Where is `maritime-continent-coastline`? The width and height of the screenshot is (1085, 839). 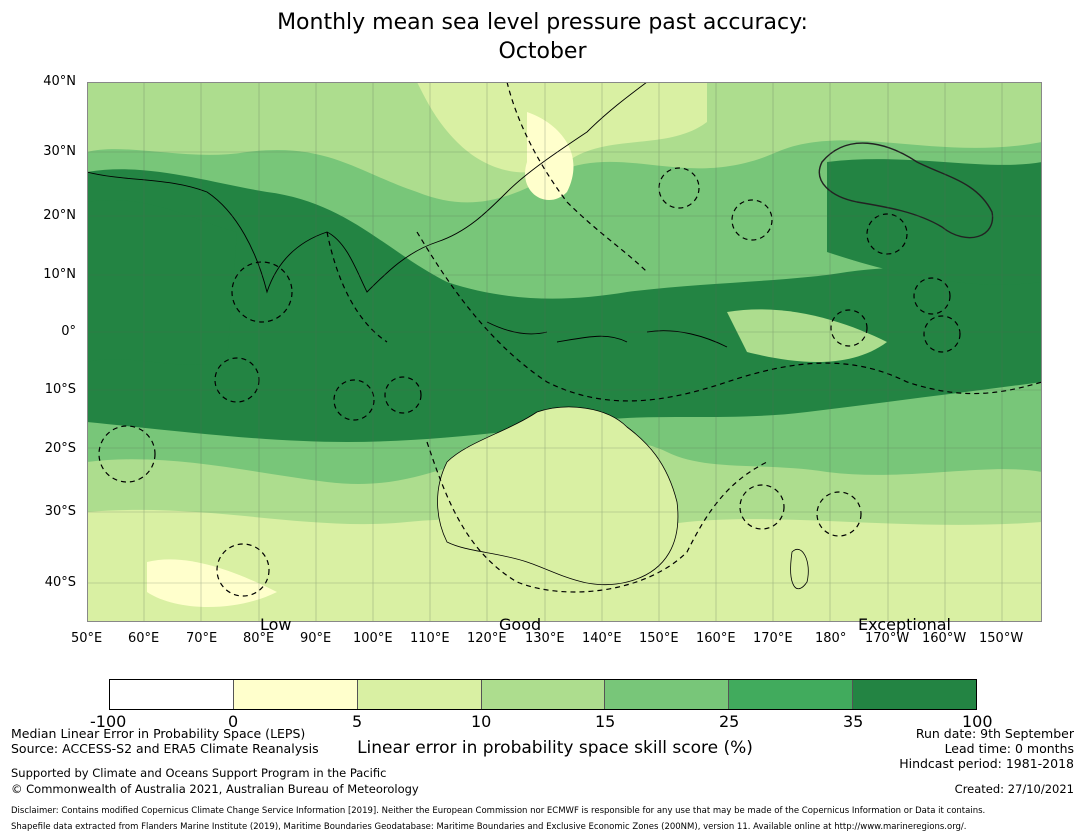 maritime-continent-coastline is located at coordinates (607, 334).